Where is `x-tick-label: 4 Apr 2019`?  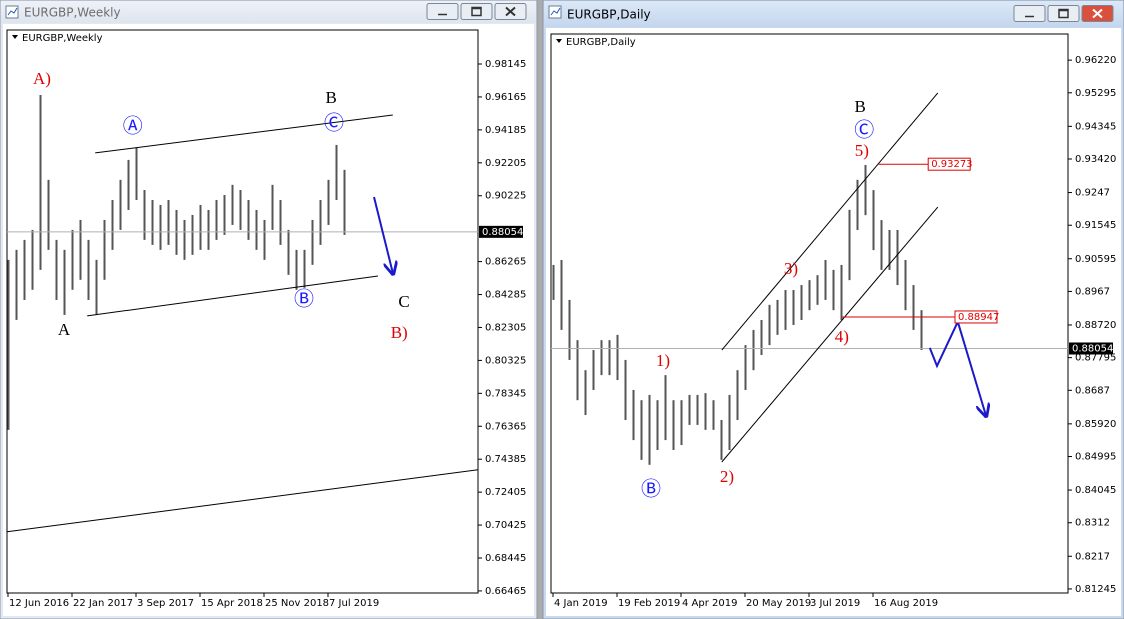 x-tick-label: 4 Apr 2019 is located at coordinates (709, 603).